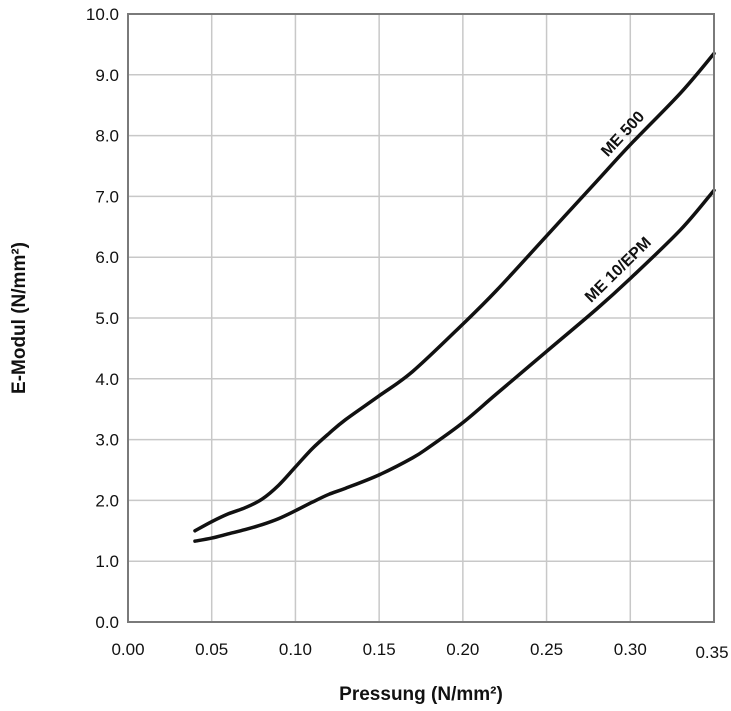 The height and width of the screenshot is (711, 731). What do you see at coordinates (295, 649) in the screenshot?
I see `x-tick-label: 0.10` at bounding box center [295, 649].